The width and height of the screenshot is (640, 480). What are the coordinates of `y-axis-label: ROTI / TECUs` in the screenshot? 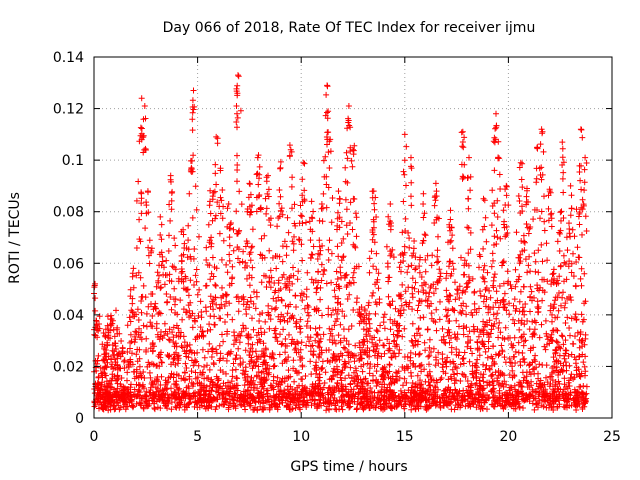 It's located at (15, 238).